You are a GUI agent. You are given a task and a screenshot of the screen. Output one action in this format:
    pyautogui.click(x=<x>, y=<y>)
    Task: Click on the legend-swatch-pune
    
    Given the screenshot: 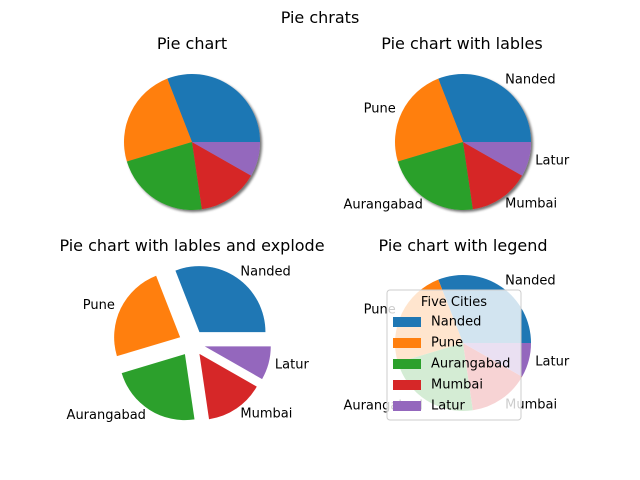 What is the action you would take?
    pyautogui.click(x=407, y=343)
    